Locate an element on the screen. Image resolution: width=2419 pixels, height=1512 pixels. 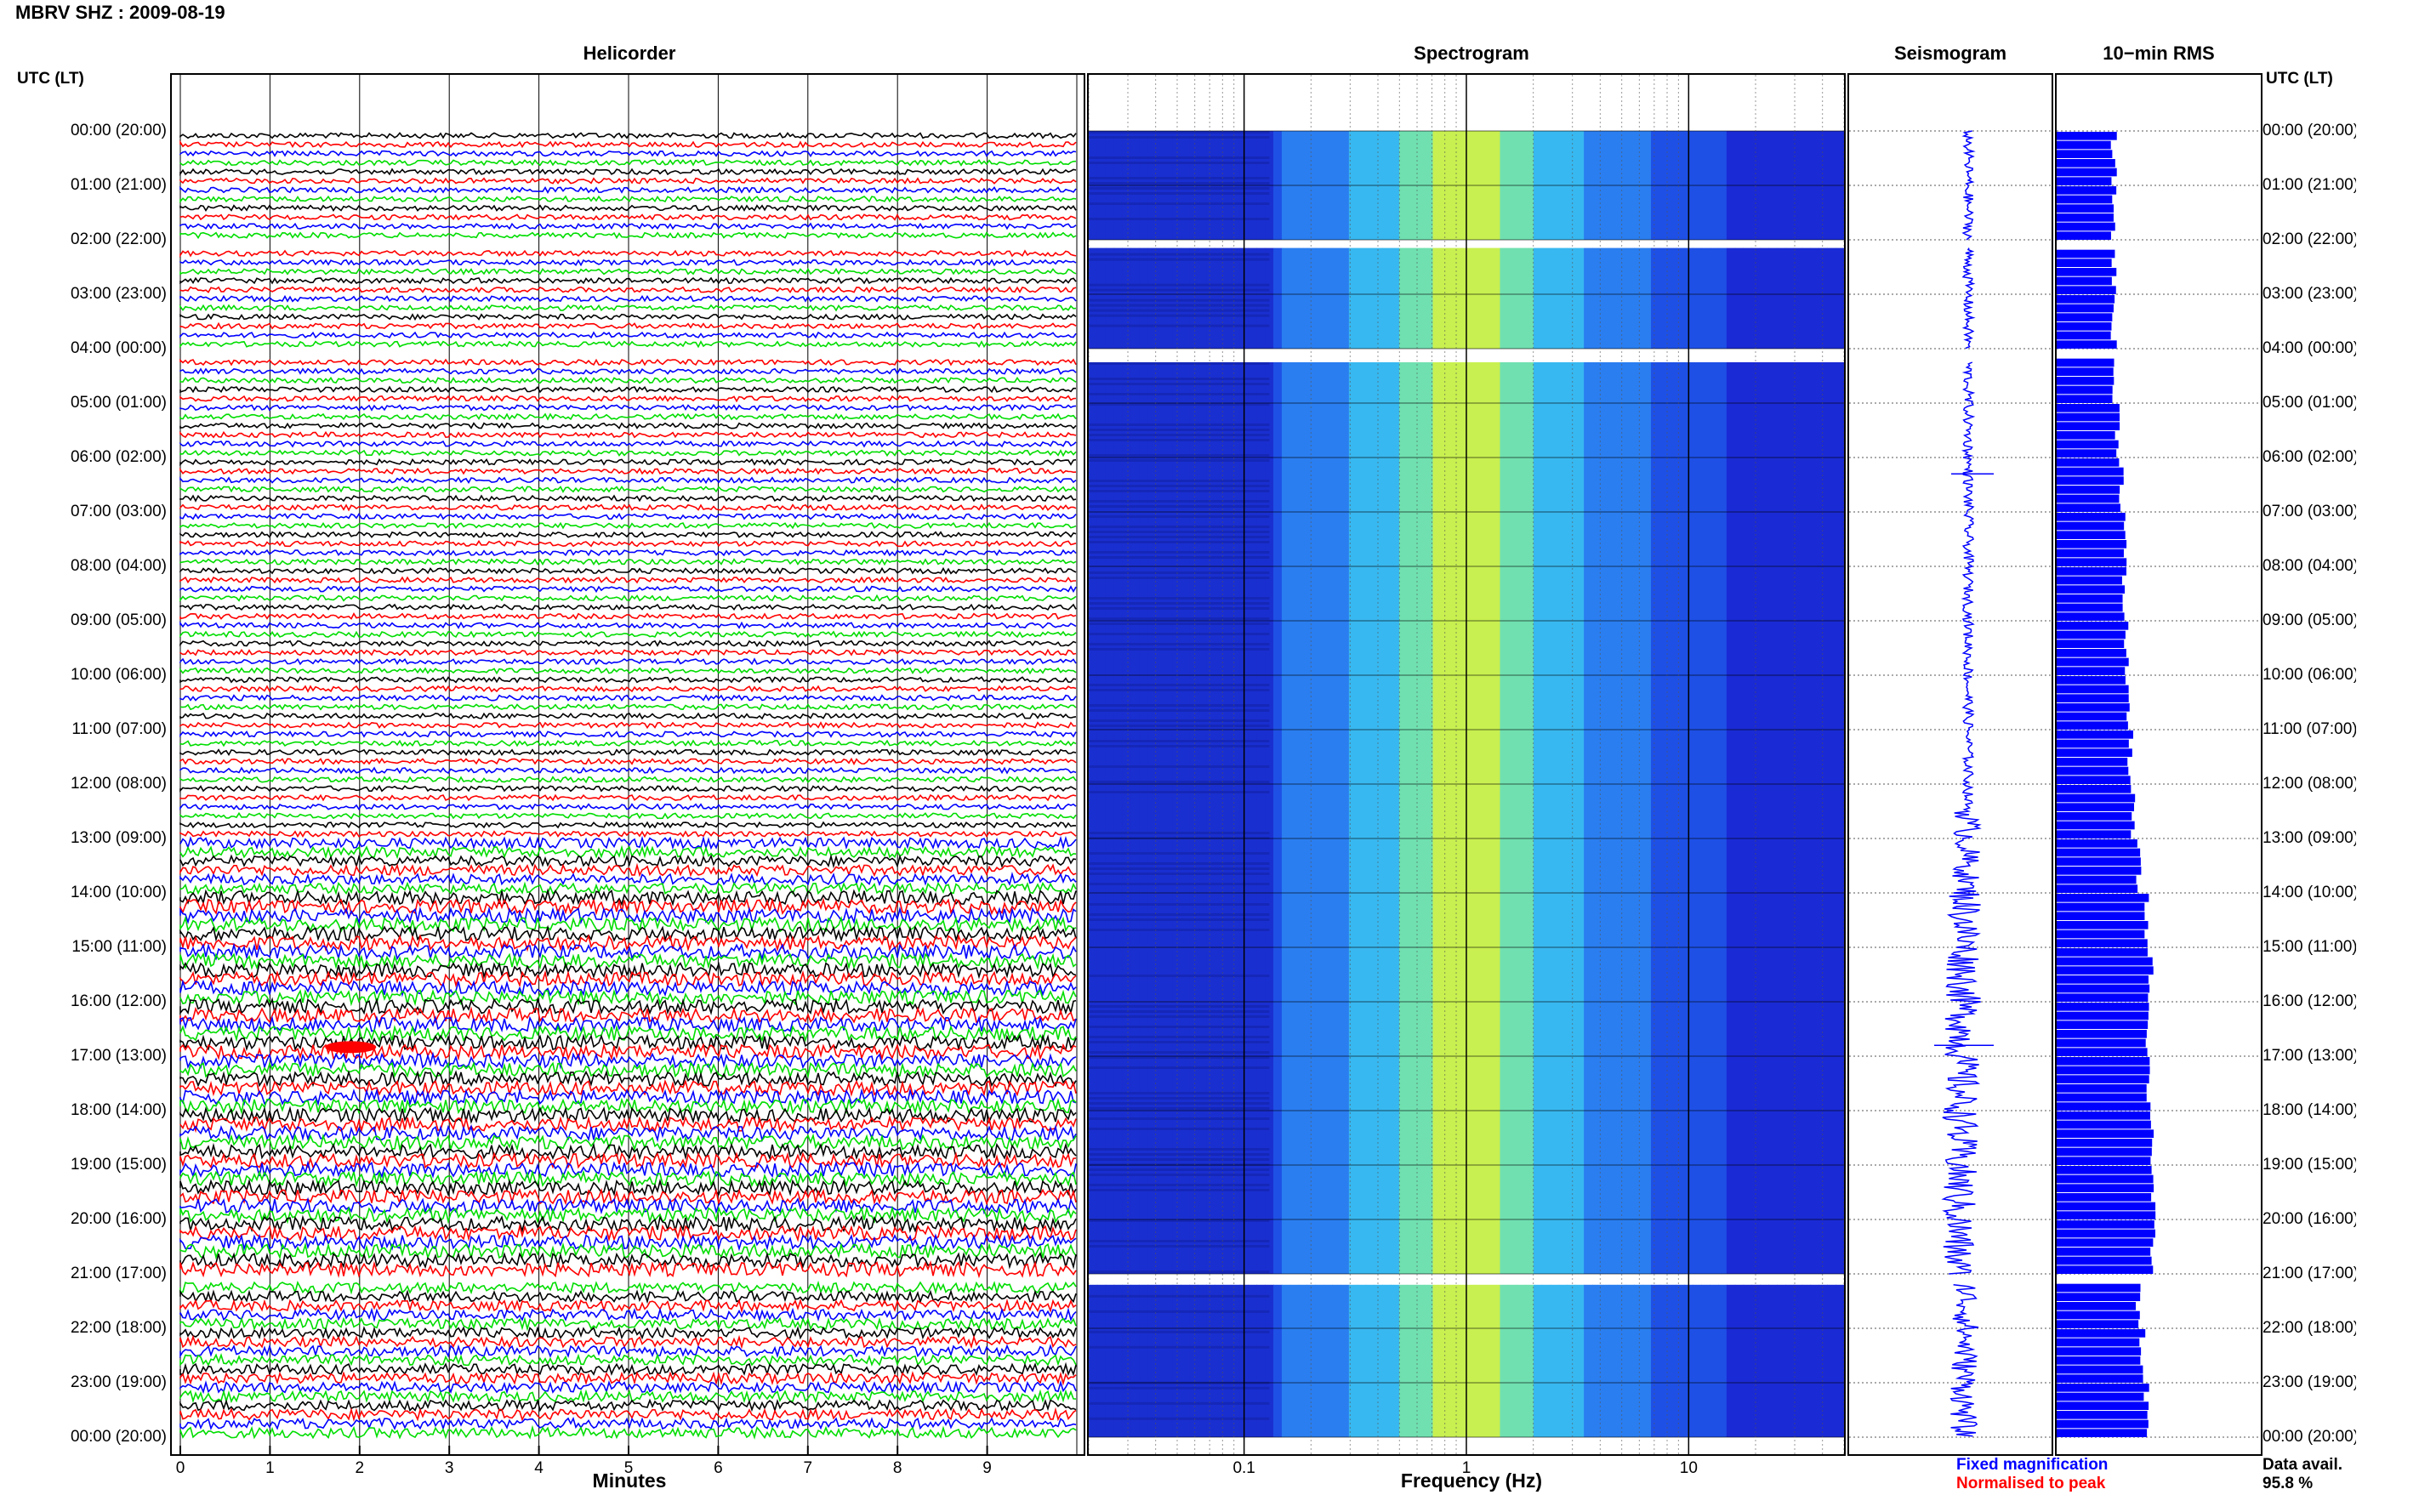
time-label-left: 14:00 (10:00) is located at coordinates (118, 892).